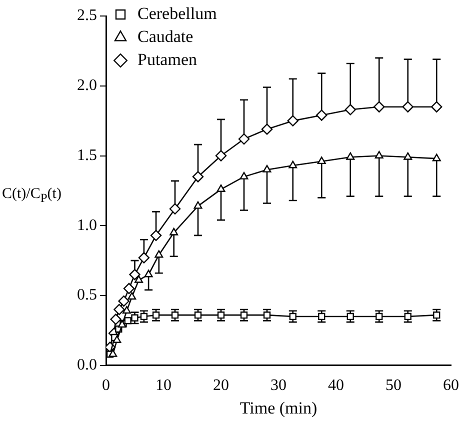  What do you see at coordinates (87, 15) in the screenshot?
I see `y-tick-label: 2.5` at bounding box center [87, 15].